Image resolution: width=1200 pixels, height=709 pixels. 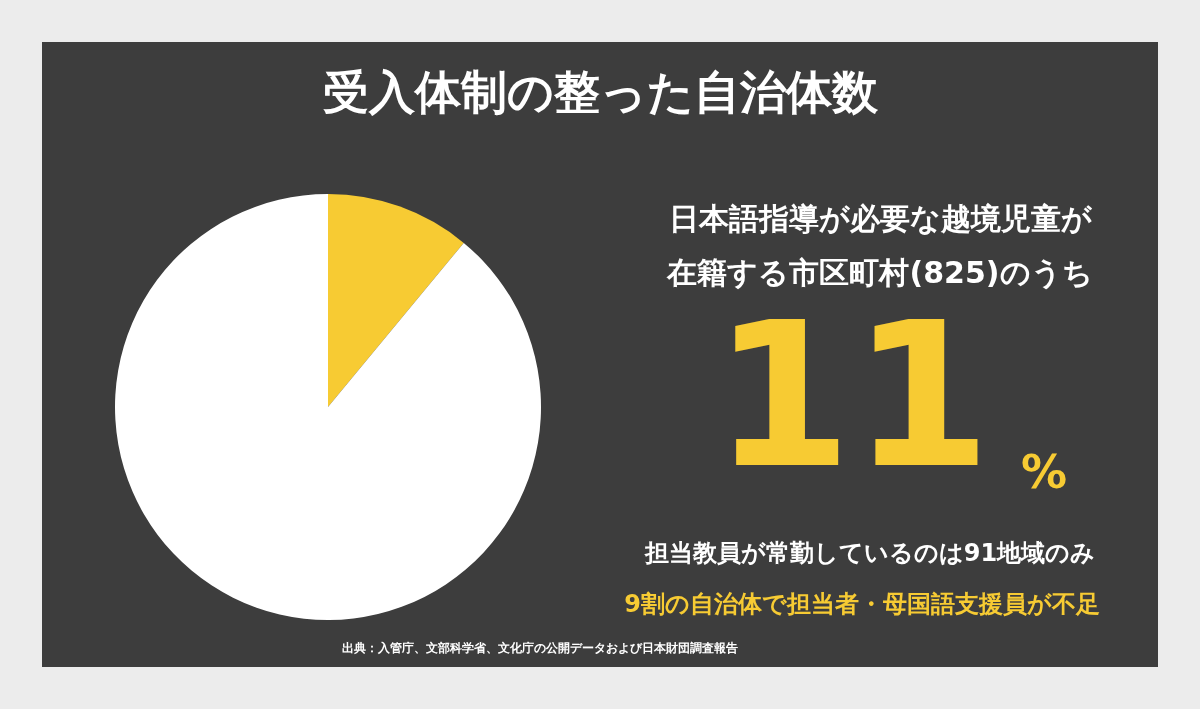 I want to click on source-note: 出典：入管庁、文部科学省、文化庁の公開データおよび日本財団調査報告, so click(x=540, y=648).